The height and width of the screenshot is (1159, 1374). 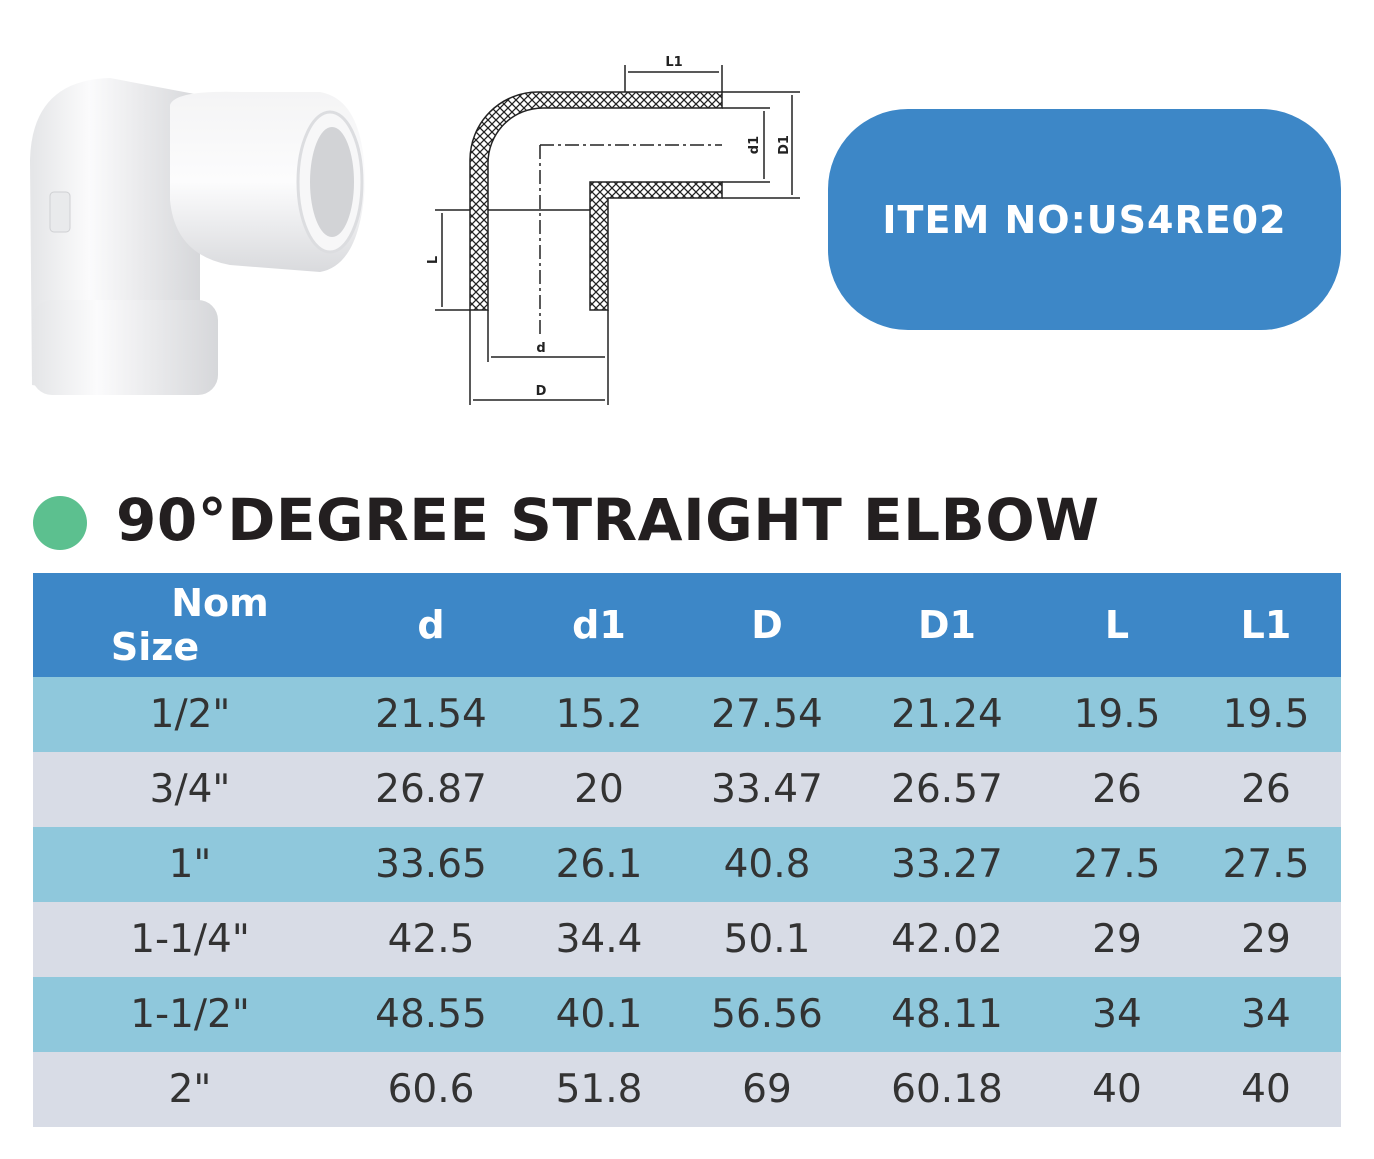 What do you see at coordinates (947, 714) in the screenshot?
I see `table-cell: 21.24` at bounding box center [947, 714].